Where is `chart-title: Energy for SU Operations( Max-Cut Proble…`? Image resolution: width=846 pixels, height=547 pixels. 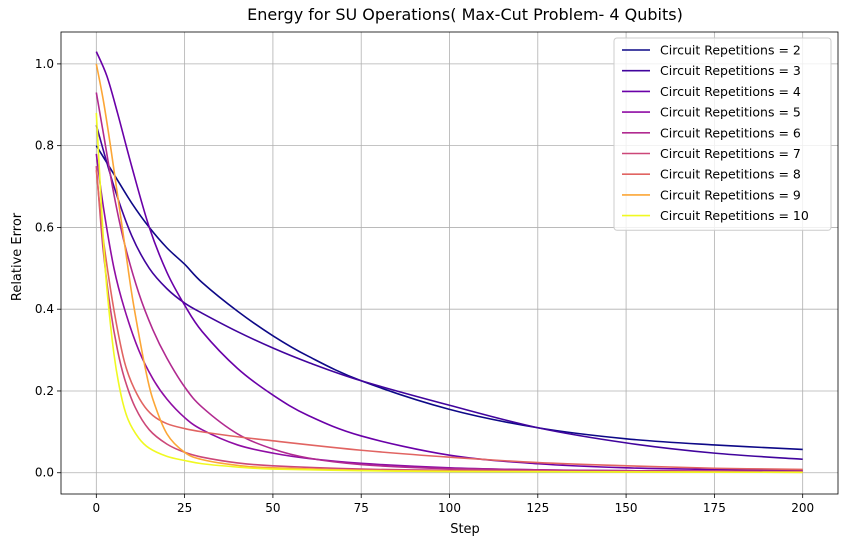 chart-title: Energy for SU Operations( Max-Cut Proble… is located at coordinates (465, 14).